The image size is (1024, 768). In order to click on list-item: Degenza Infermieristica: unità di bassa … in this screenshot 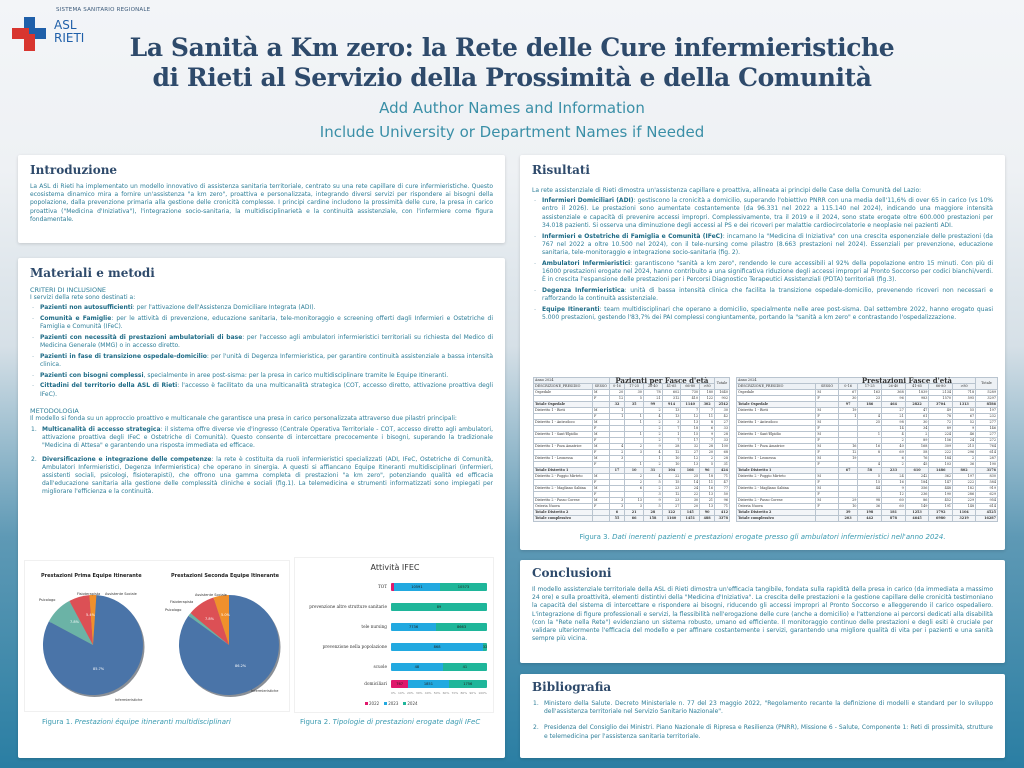, I will do `click(762, 295)`.